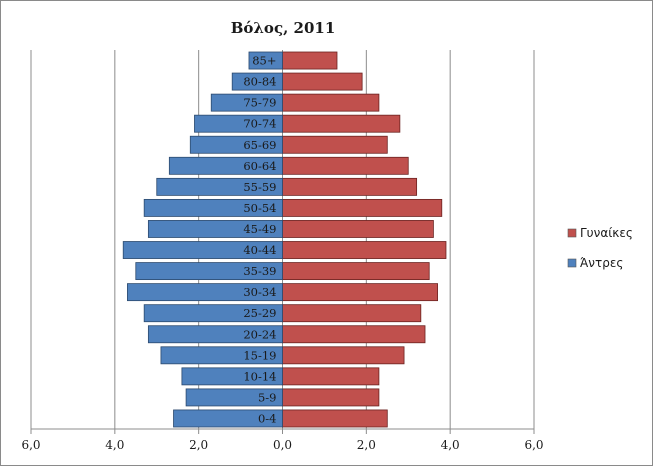  What do you see at coordinates (259, 187) in the screenshot?
I see `category-label-55-59: 55-59` at bounding box center [259, 187].